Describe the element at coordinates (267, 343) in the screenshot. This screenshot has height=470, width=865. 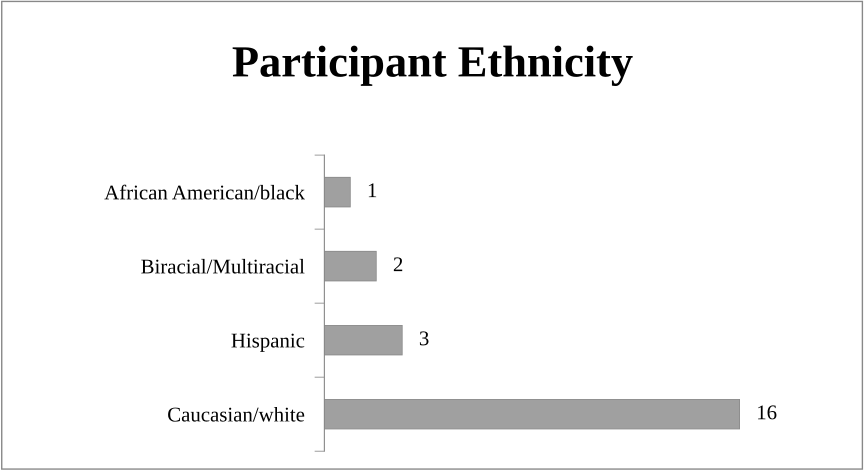
I see `y-tick-label: Hispanic` at that location.